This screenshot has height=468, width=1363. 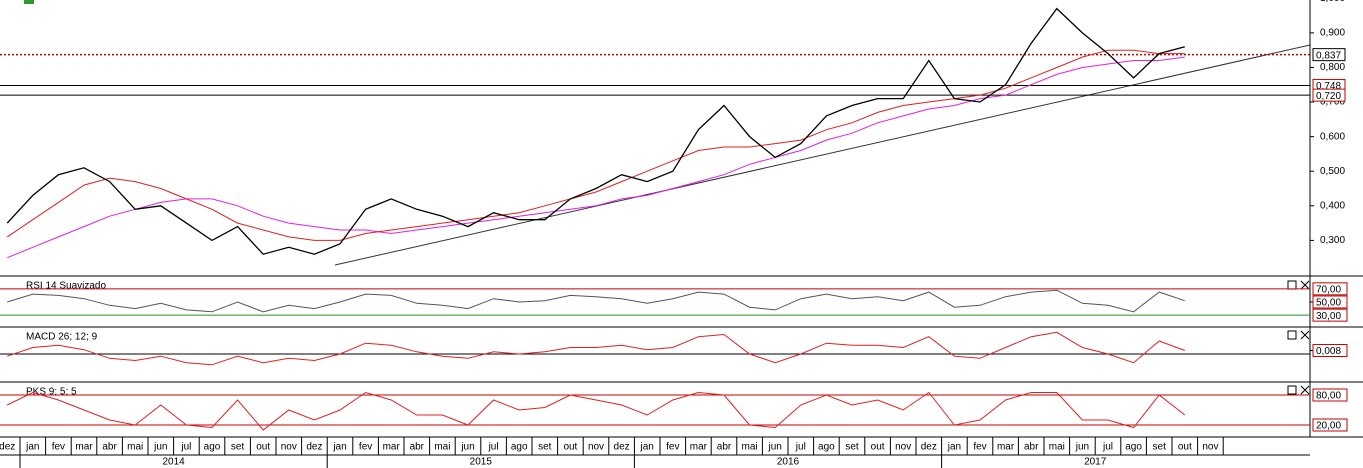 I want to click on year-label: 2015, so click(x=481, y=462).